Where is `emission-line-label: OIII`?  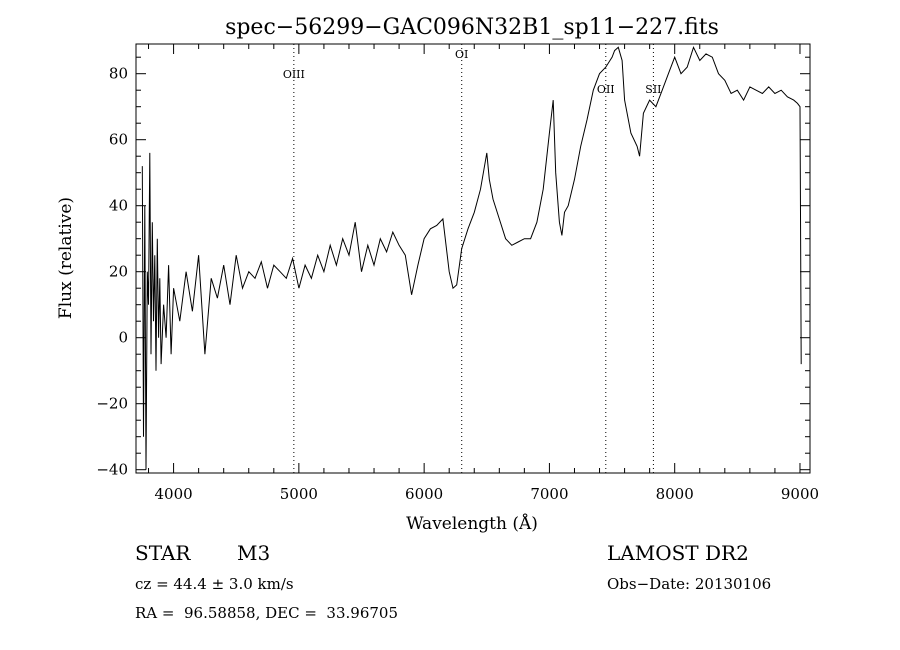 emission-line-label: OIII is located at coordinates (294, 74).